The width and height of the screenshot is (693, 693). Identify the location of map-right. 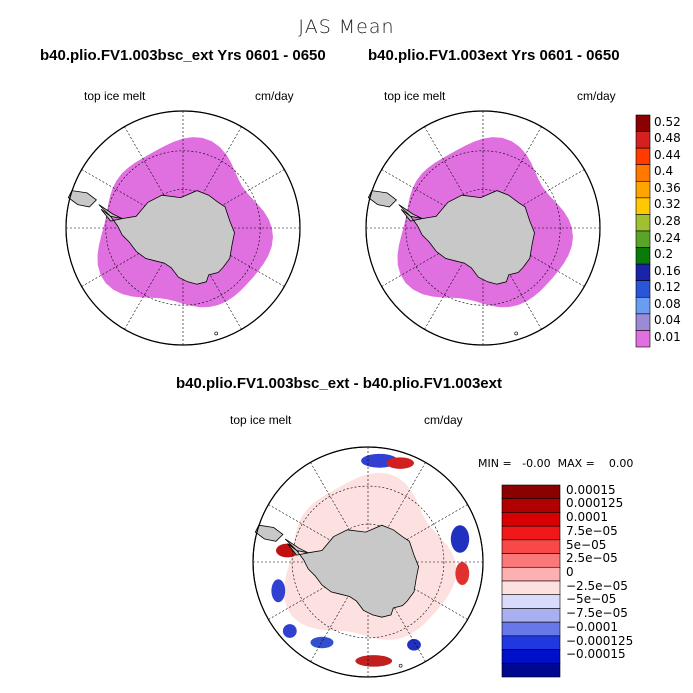
(483, 228).